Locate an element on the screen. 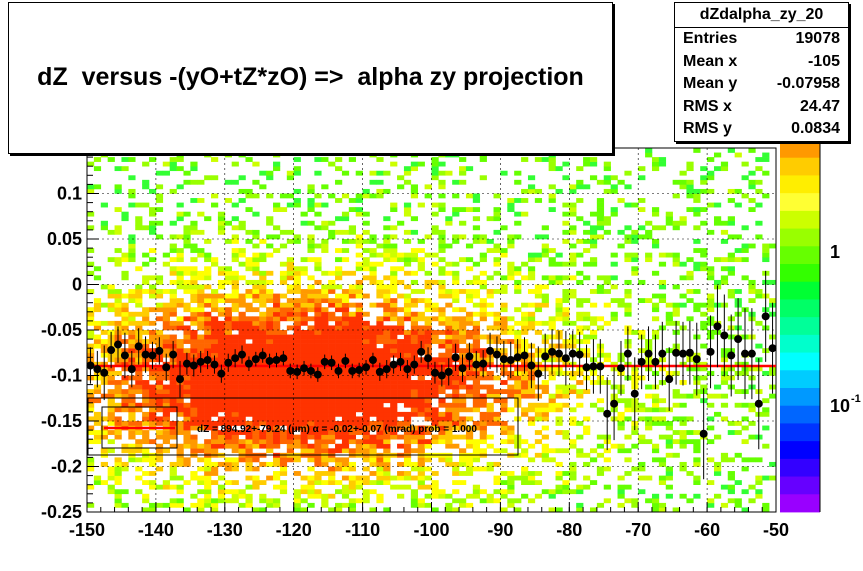 Image resolution: width=863 pixels, height=571 pixels. stats-row-rms-y: RMS y 0.0834 is located at coordinates (761, 129).